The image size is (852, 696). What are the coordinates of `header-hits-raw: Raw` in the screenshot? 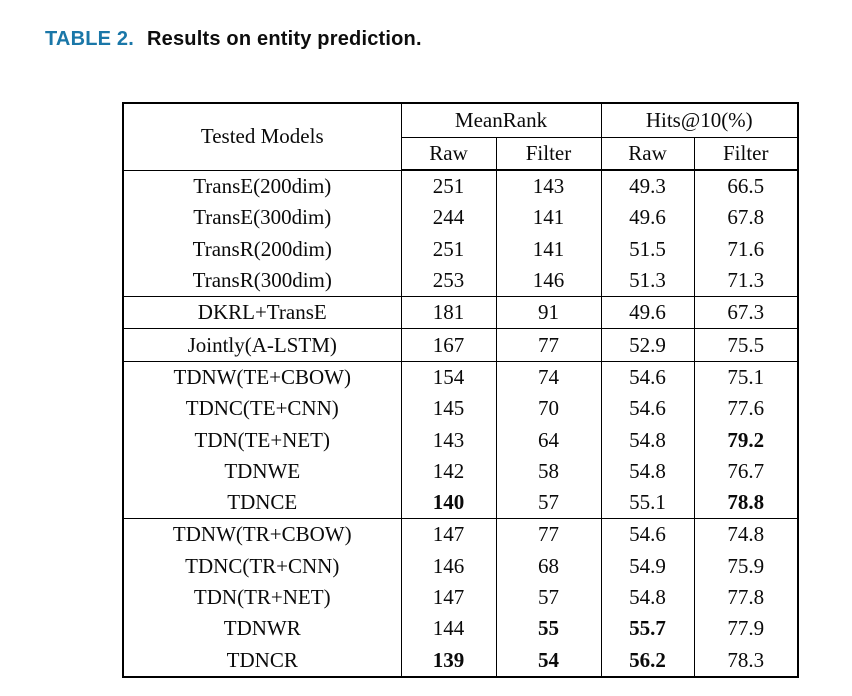 It's located at (647, 154).